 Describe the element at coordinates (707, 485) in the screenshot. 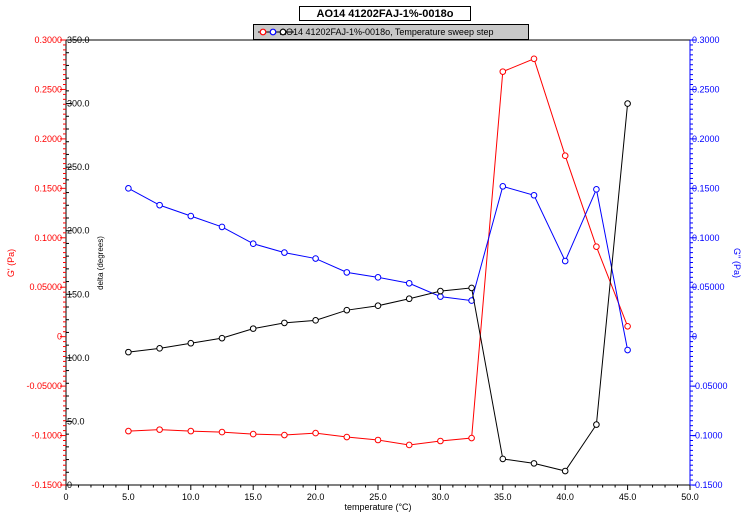

I see `right-tick-label: -0.1500` at that location.